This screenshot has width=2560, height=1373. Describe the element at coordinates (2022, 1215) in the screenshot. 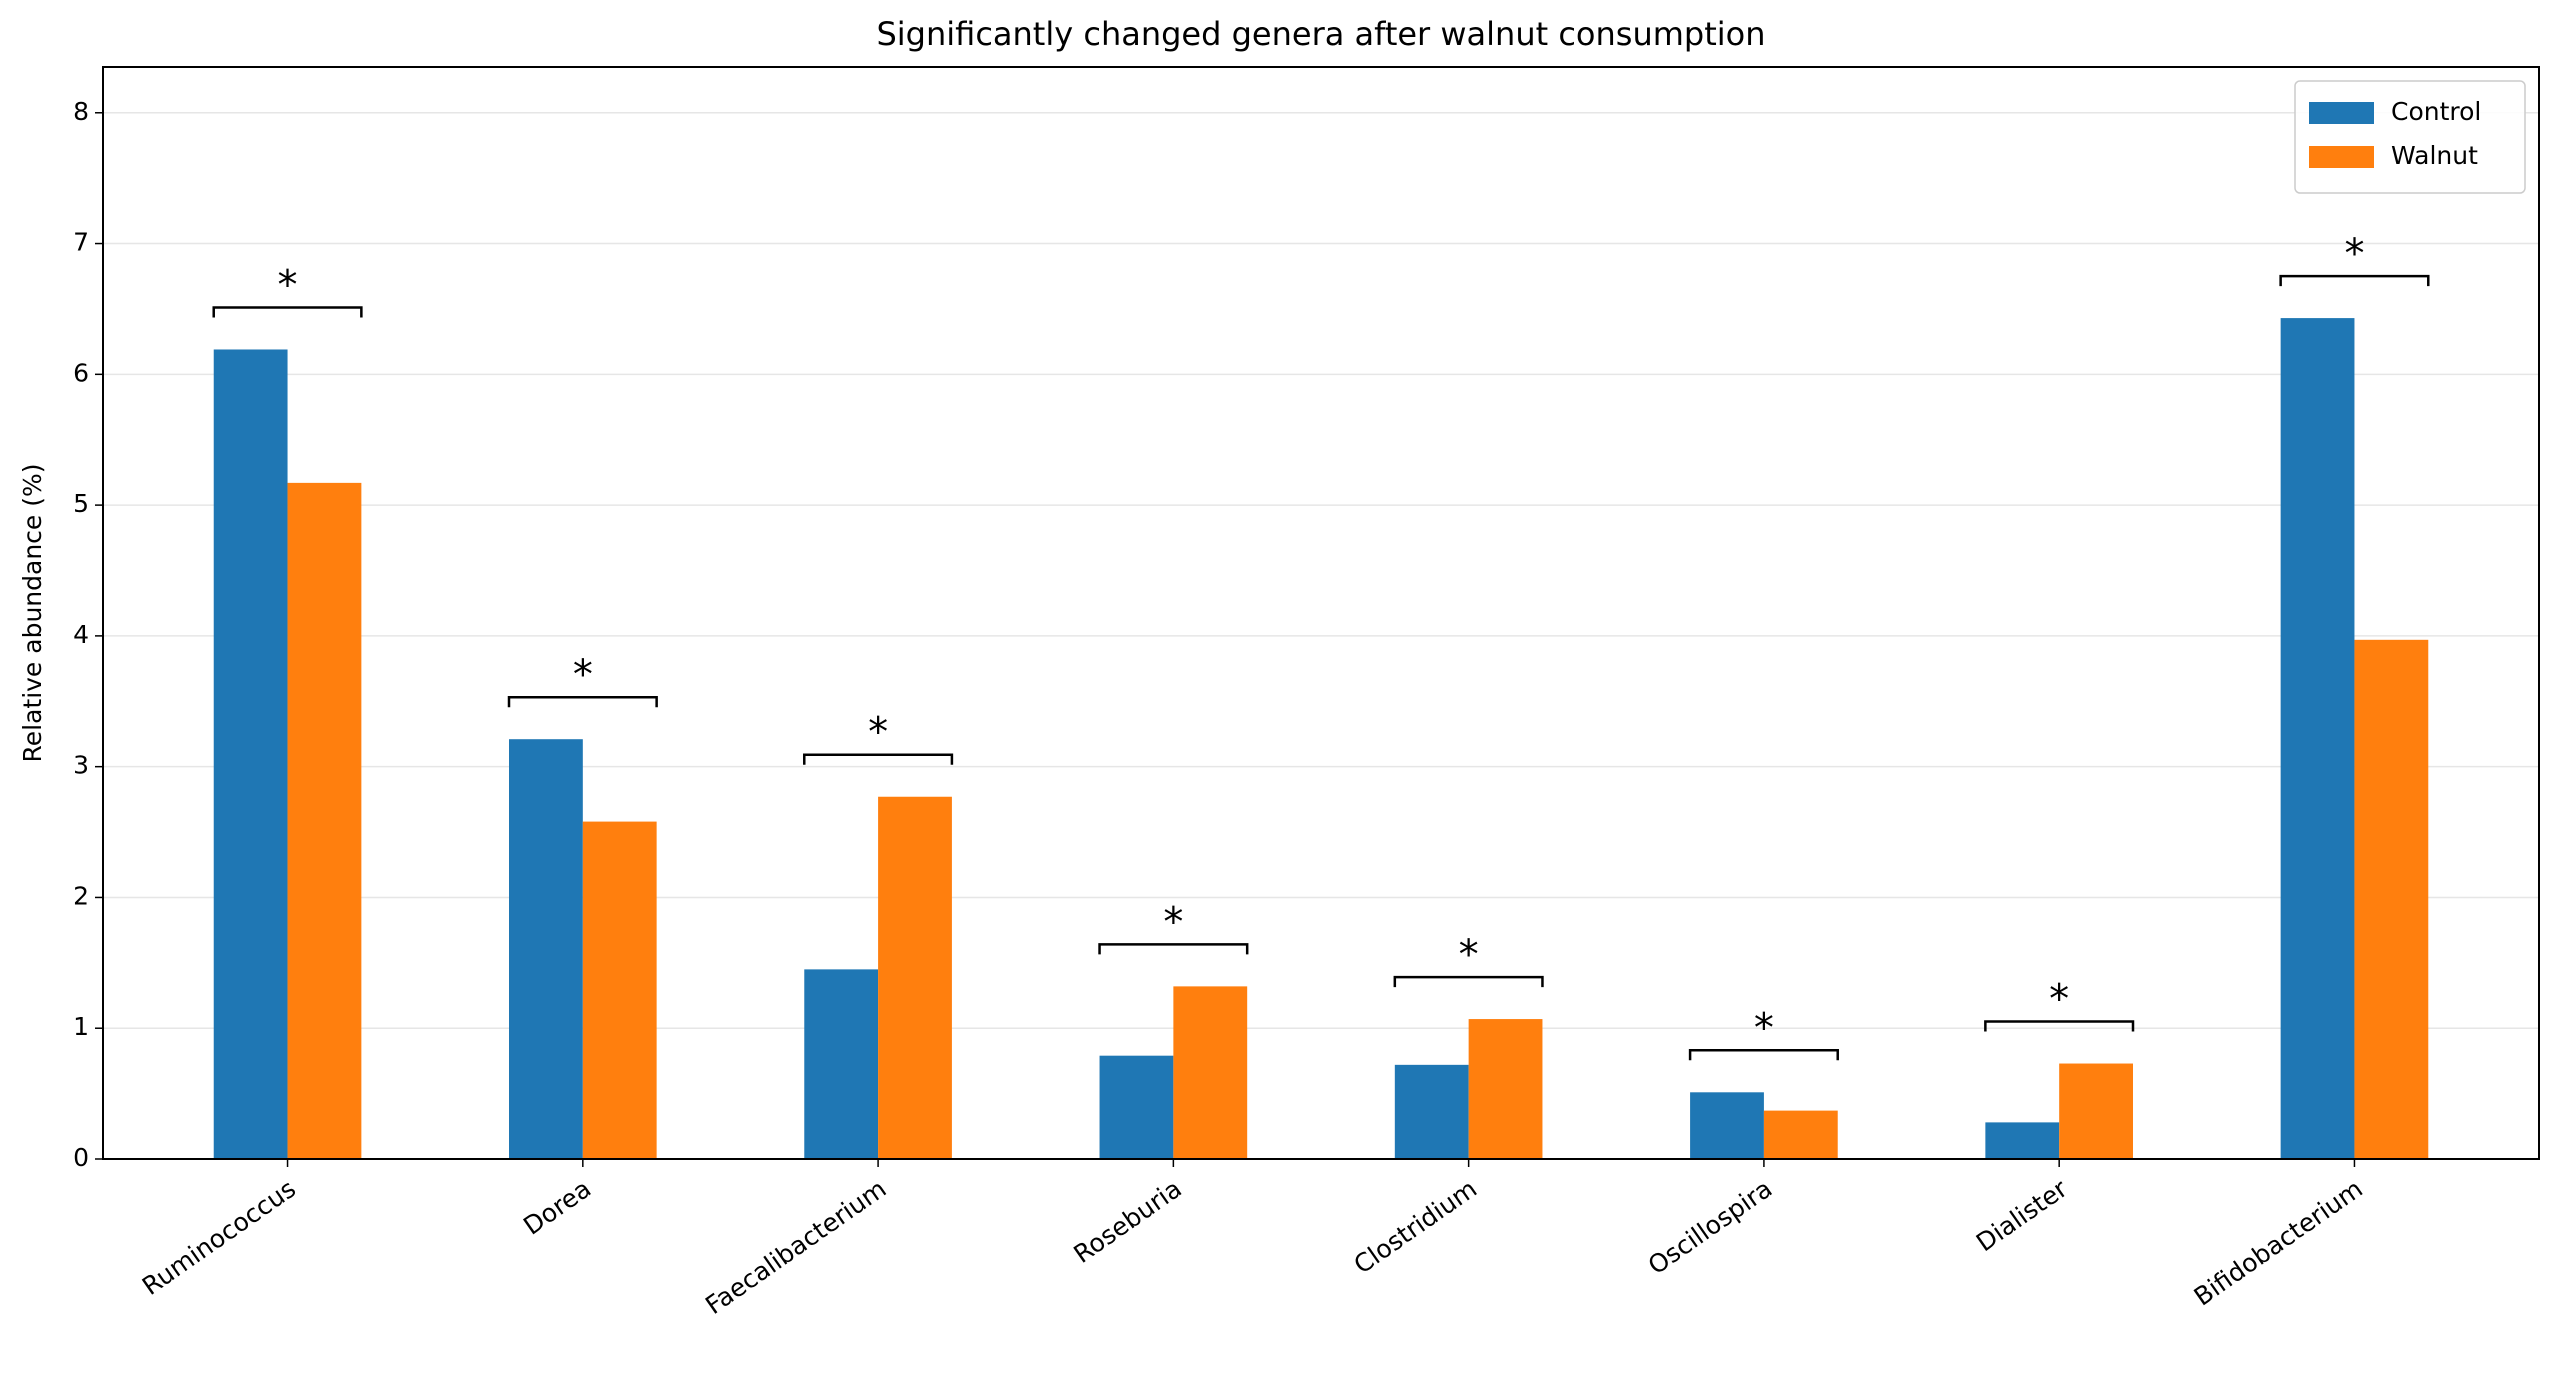

I see `x-tick-label: Dialister` at that location.